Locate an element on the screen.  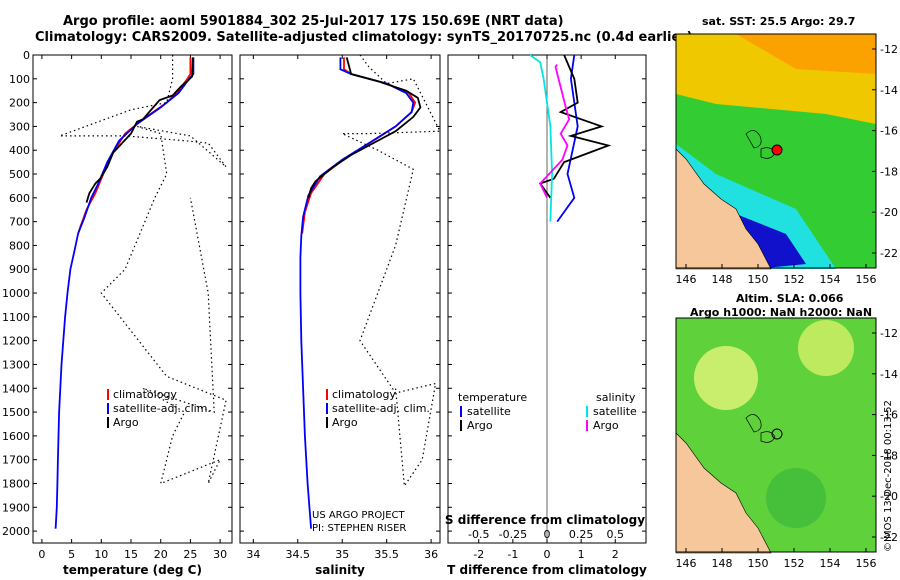
hot-region is located at coordinates (806, 54).